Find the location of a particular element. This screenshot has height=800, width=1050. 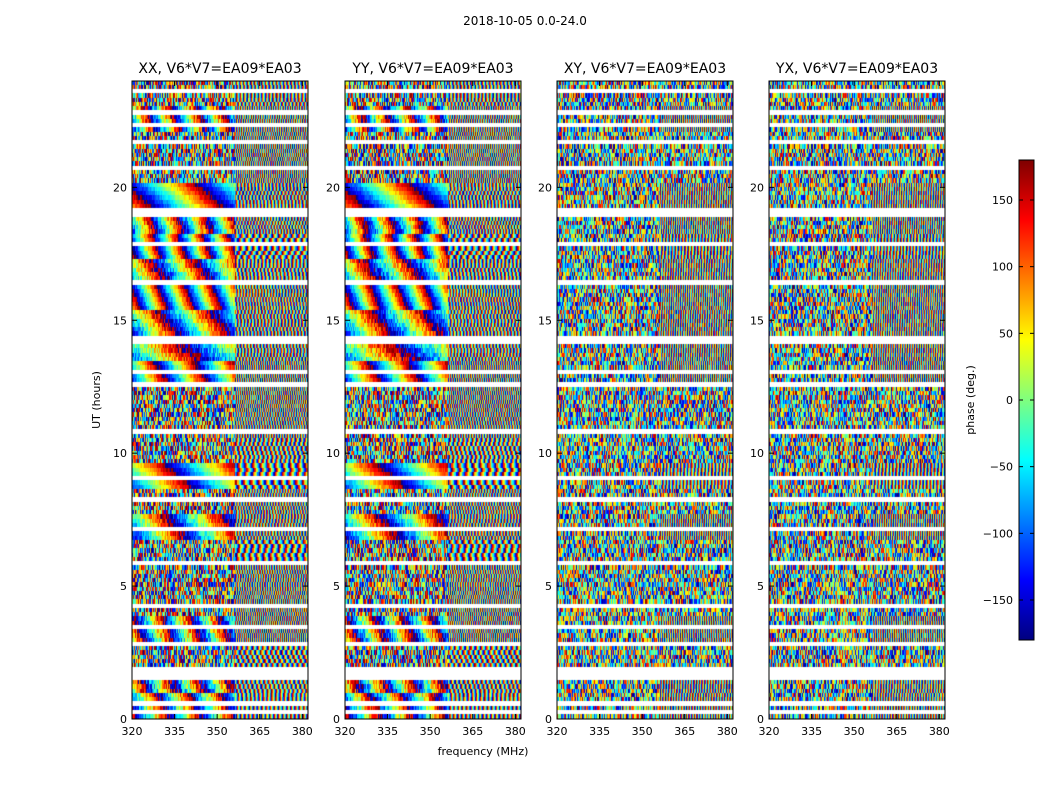

colorbar-tick-label: −50 is located at coordinates (1001, 467).